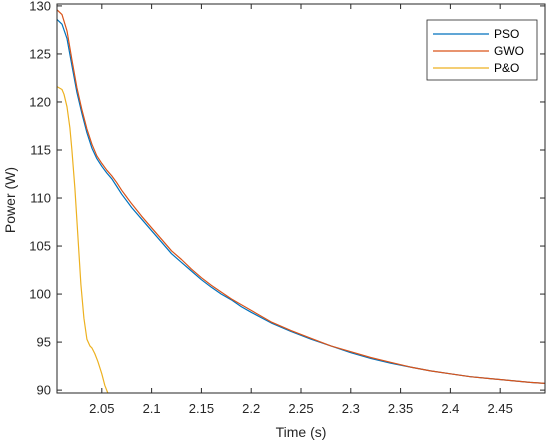 The height and width of the screenshot is (445, 550). Describe the element at coordinates (40, 246) in the screenshot. I see `y-tick-label: 105` at that location.